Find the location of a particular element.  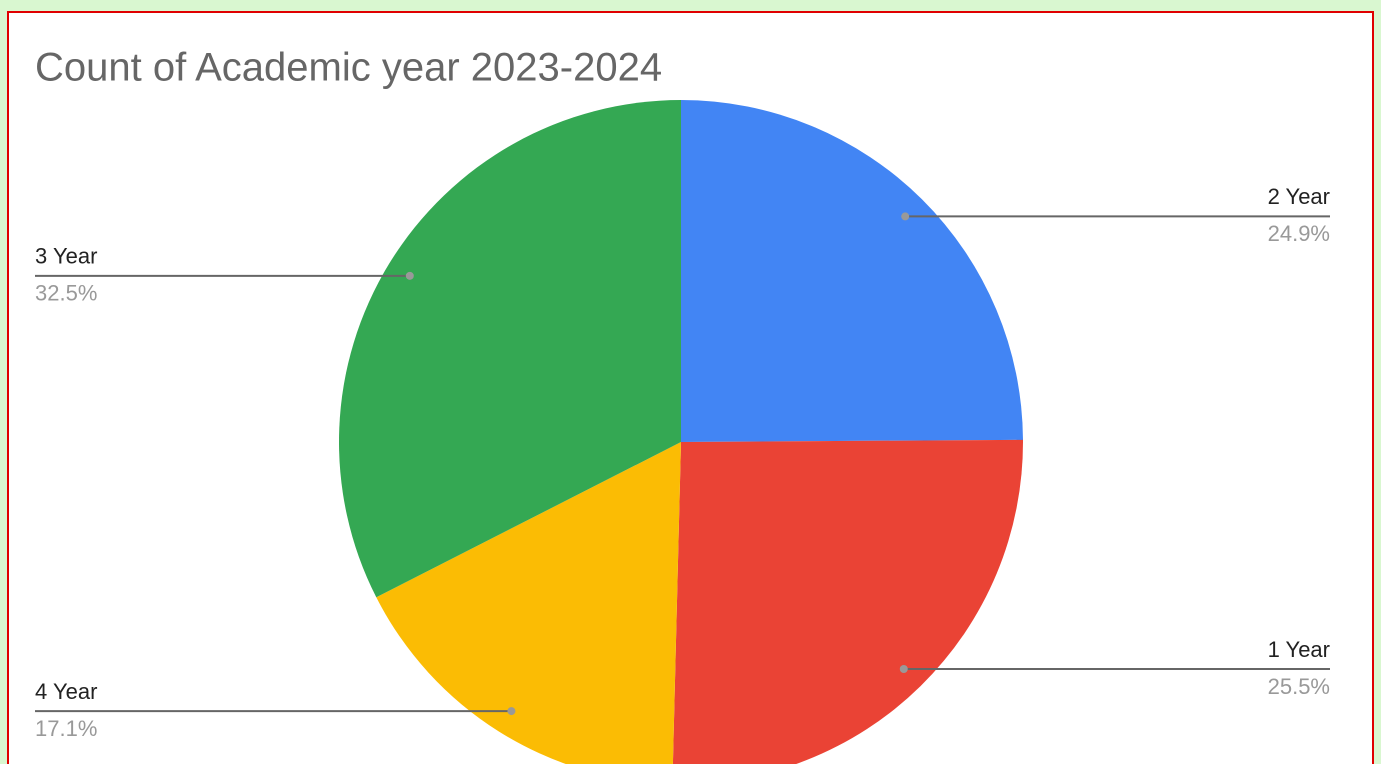

slice-value-label: 25.5% is located at coordinates (1299, 686).